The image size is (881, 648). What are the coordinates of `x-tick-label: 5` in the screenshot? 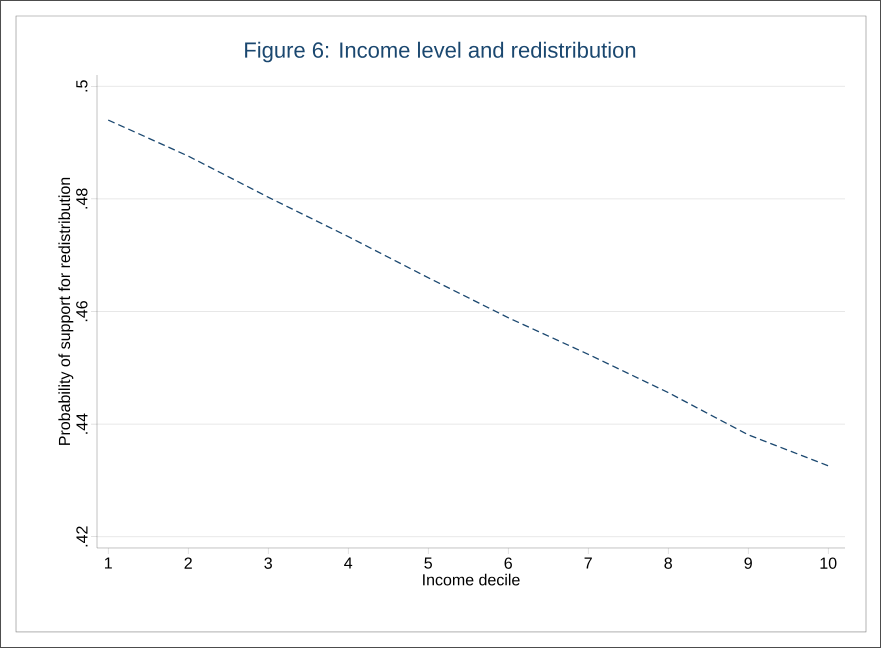 It's located at (428, 563).